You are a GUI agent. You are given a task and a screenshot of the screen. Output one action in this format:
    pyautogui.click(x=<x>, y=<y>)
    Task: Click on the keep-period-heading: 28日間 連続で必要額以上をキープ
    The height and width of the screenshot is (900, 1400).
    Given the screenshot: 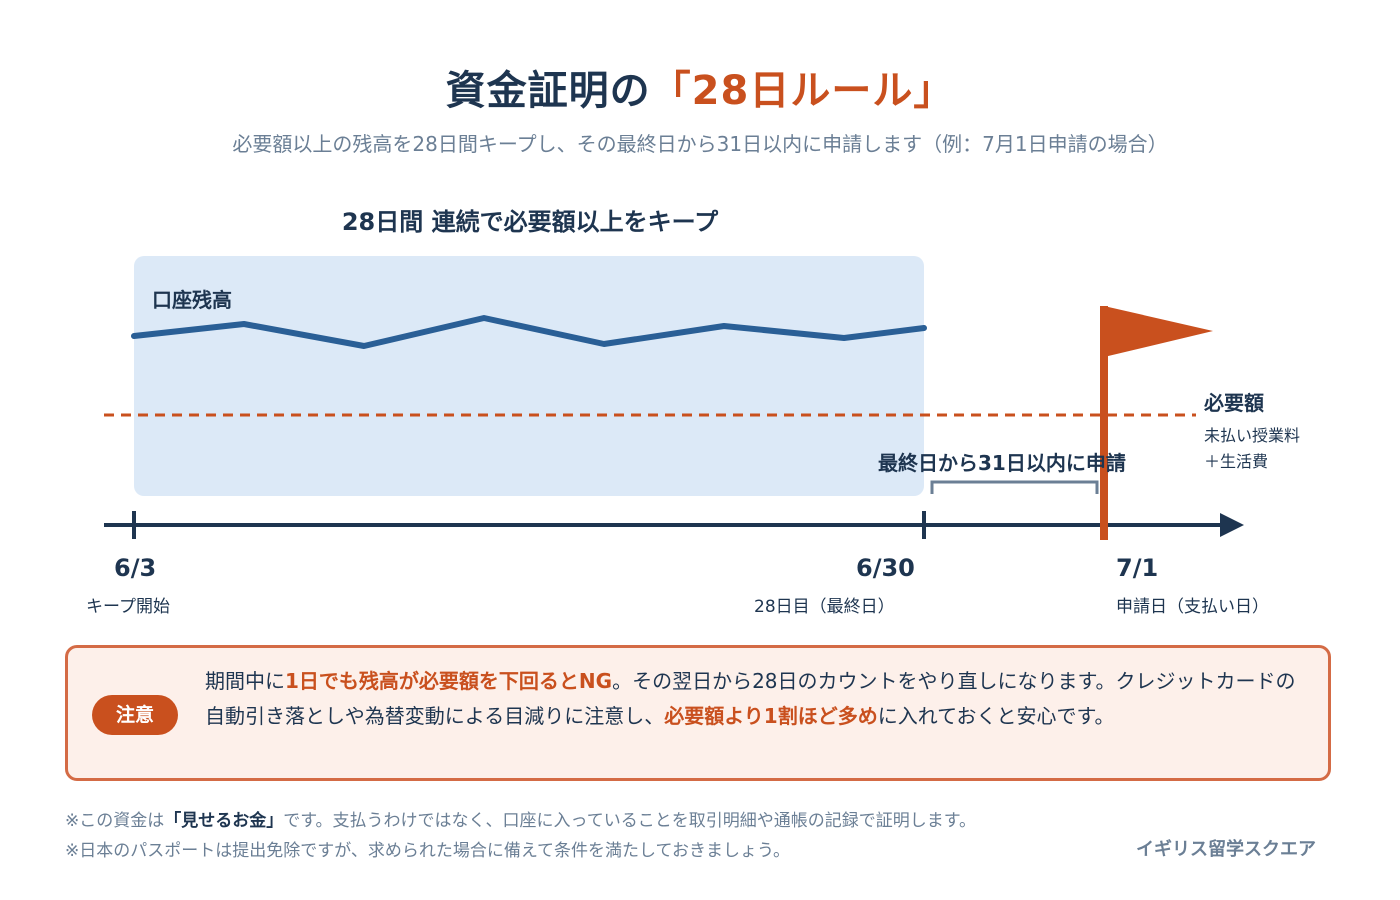 What is the action you would take?
    pyautogui.click(x=530, y=222)
    